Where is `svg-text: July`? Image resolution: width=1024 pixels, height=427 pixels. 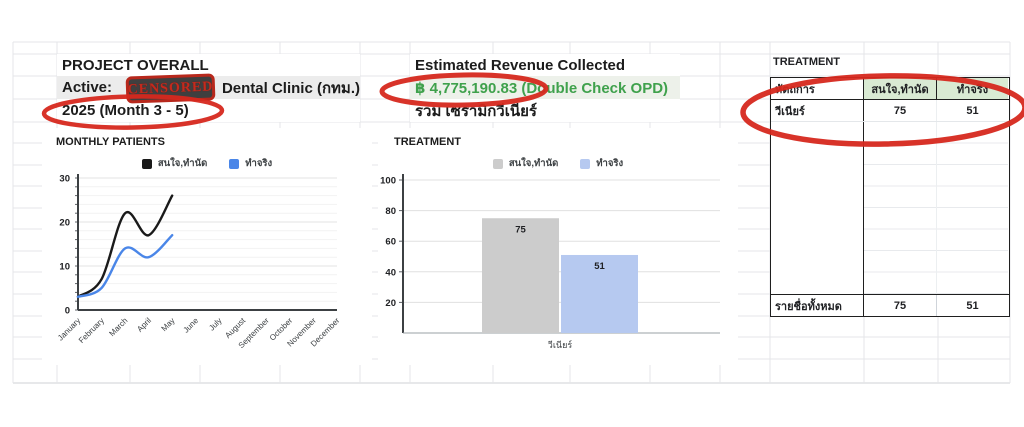 svg-text: July is located at coordinates (215, 324).